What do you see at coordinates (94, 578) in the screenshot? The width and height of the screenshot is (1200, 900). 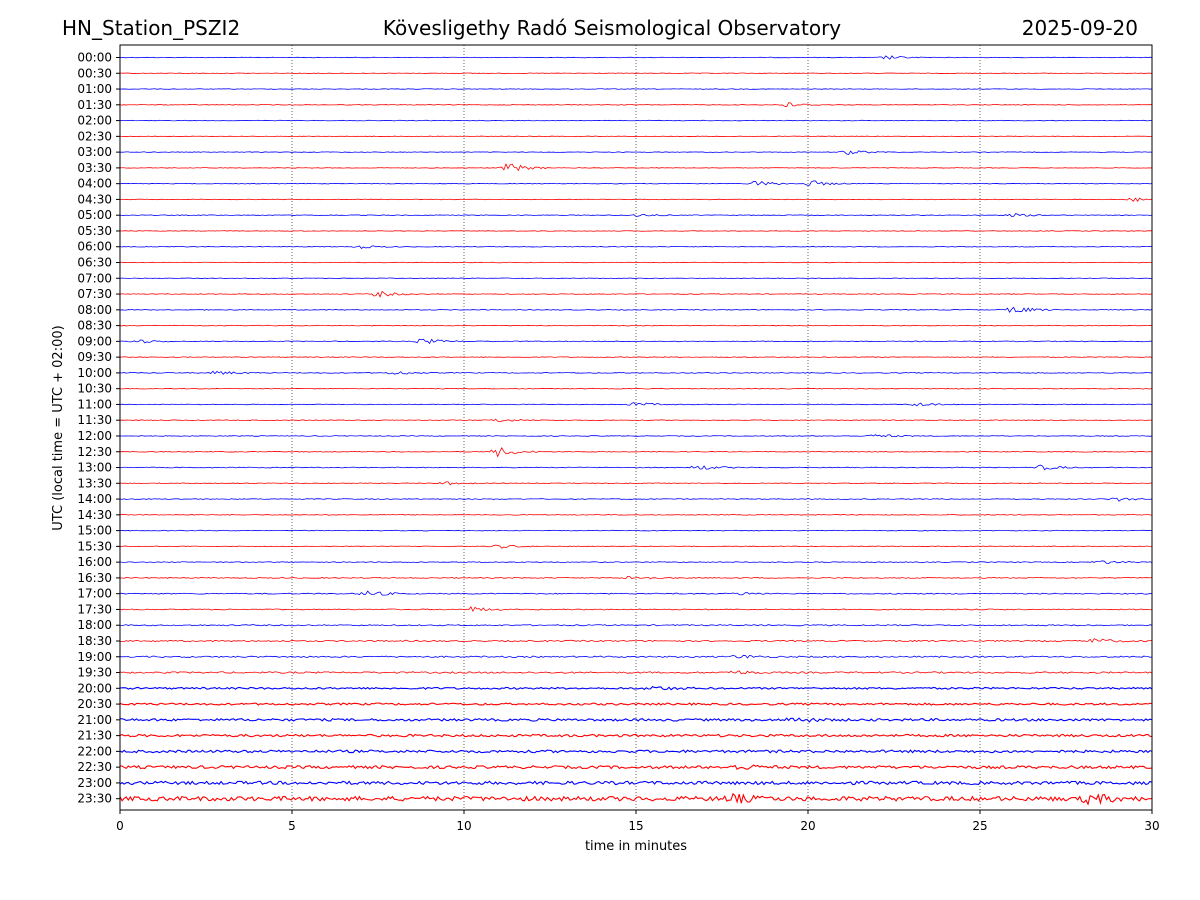 I see `y-tick-label: 16:30` at bounding box center [94, 578].